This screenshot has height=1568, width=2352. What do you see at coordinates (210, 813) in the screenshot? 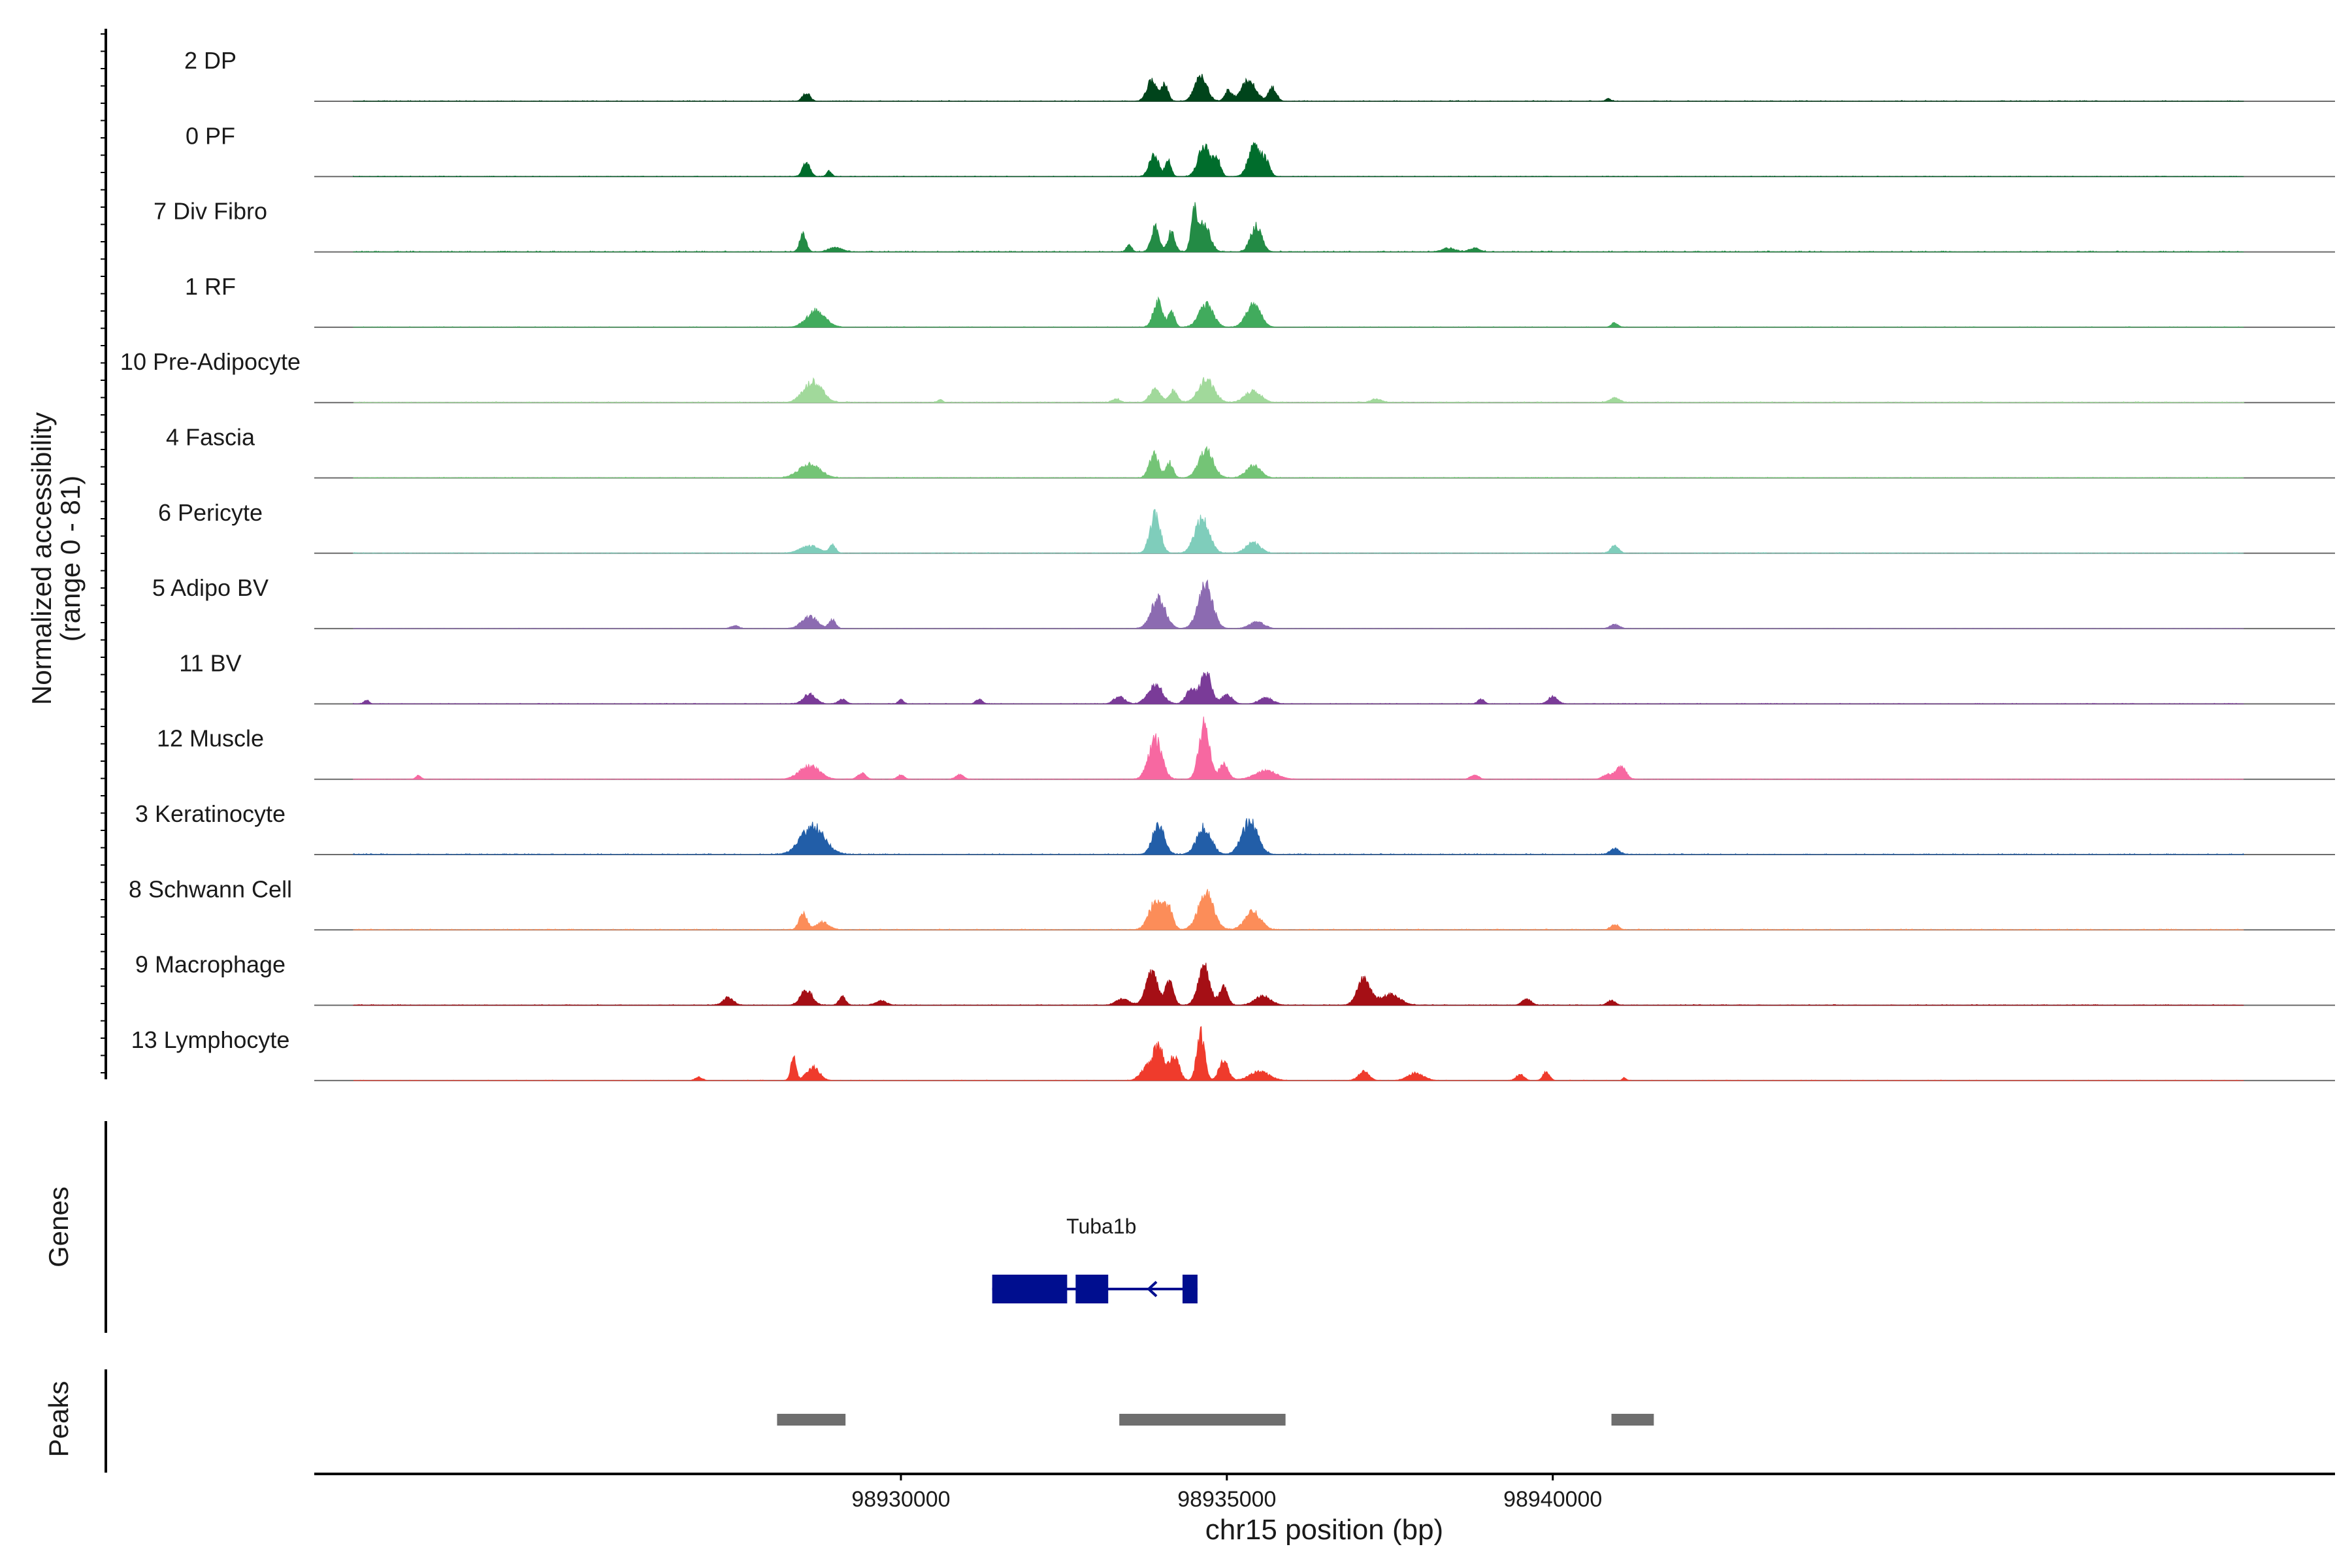
I see `track-label: 3 Keratinocyte` at bounding box center [210, 813].